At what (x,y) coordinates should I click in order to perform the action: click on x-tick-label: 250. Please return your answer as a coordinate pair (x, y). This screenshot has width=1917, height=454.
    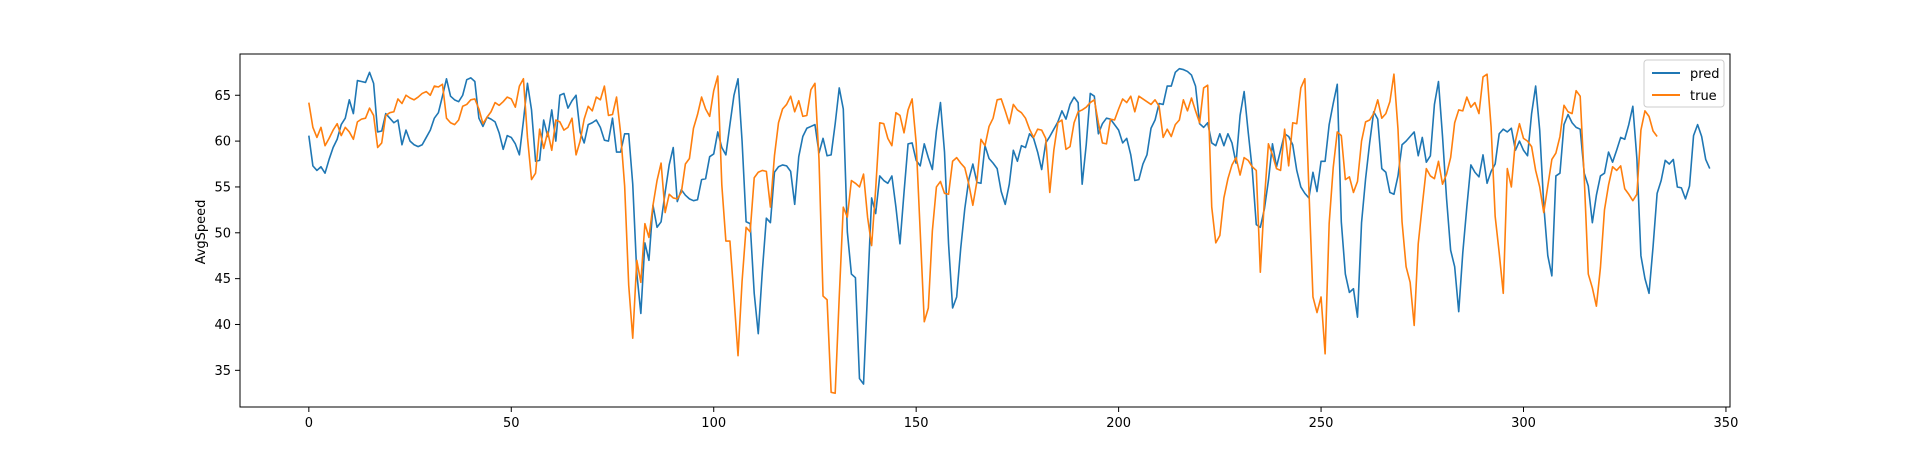
    Looking at the image, I should click on (1321, 423).